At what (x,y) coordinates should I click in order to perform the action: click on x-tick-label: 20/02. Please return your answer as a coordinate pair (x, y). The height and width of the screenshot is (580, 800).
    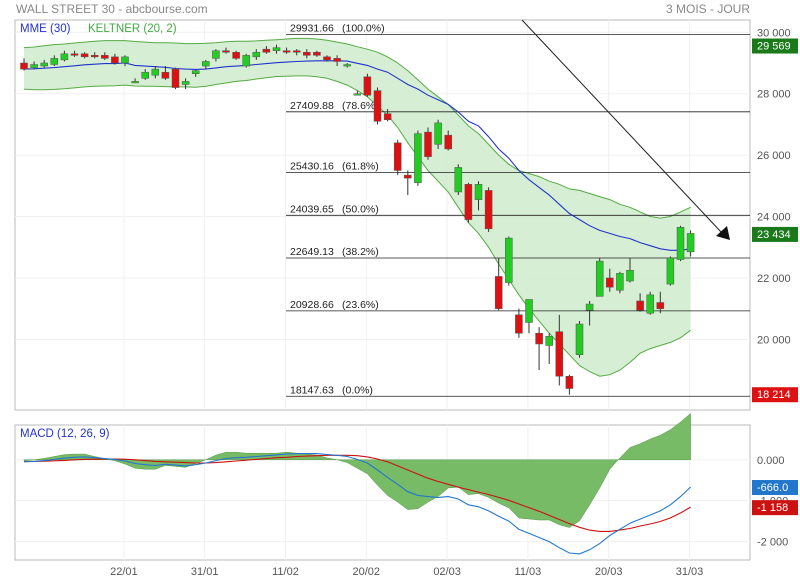
    Looking at the image, I should click on (367, 572).